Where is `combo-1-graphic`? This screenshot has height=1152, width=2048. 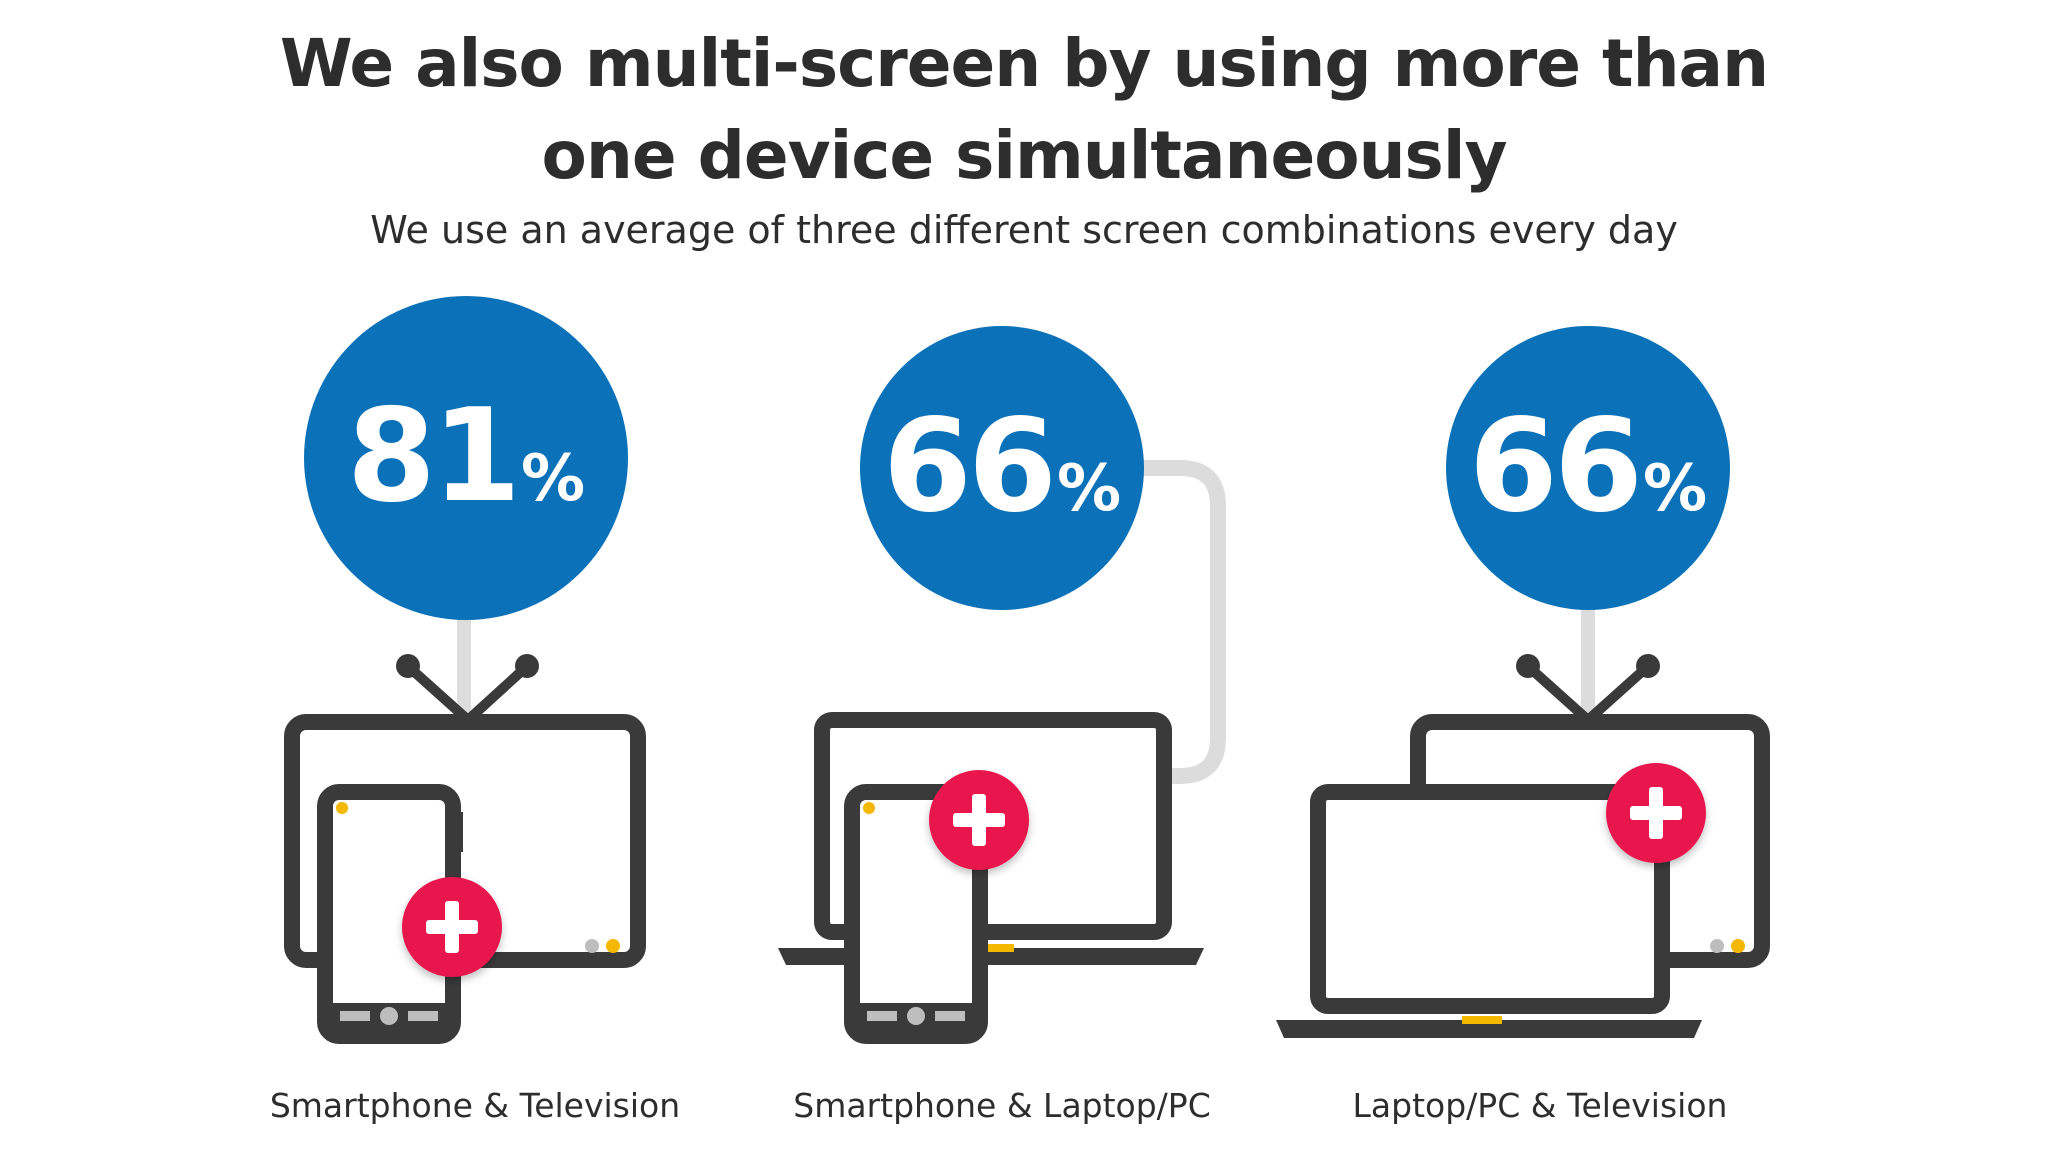 combo-1-graphic is located at coordinates (465, 670).